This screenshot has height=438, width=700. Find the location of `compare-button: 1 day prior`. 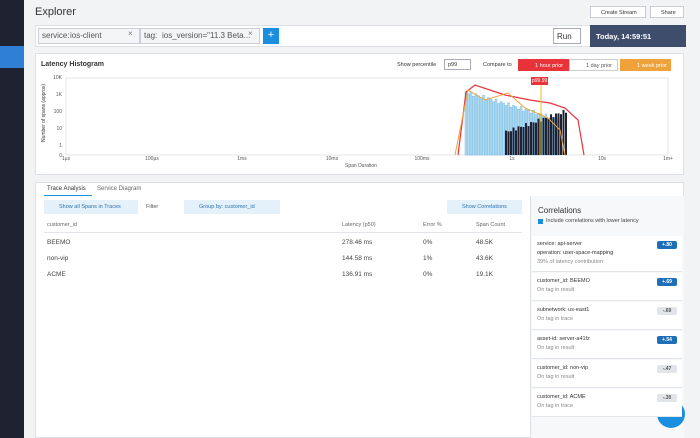

compare-button: 1 day prior is located at coordinates (593, 65).